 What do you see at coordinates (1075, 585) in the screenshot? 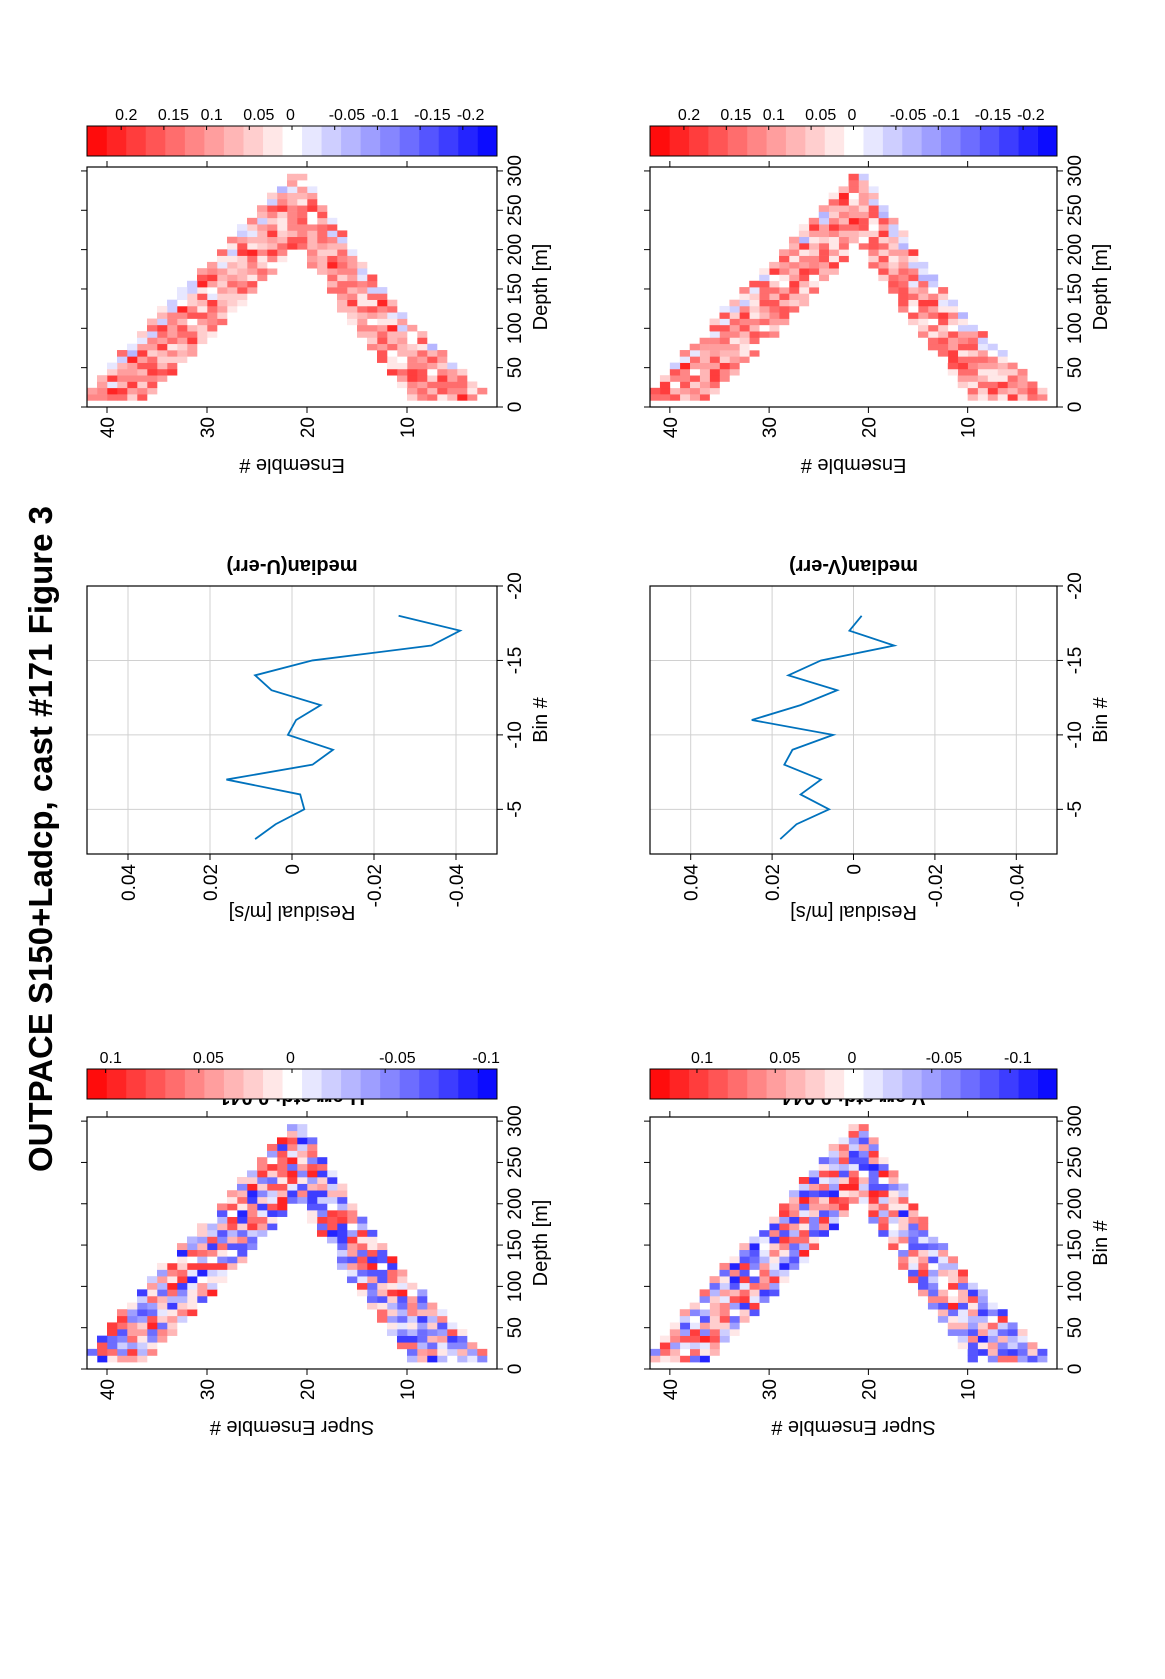
I see `y-tick-label: -20` at bounding box center [1075, 585].